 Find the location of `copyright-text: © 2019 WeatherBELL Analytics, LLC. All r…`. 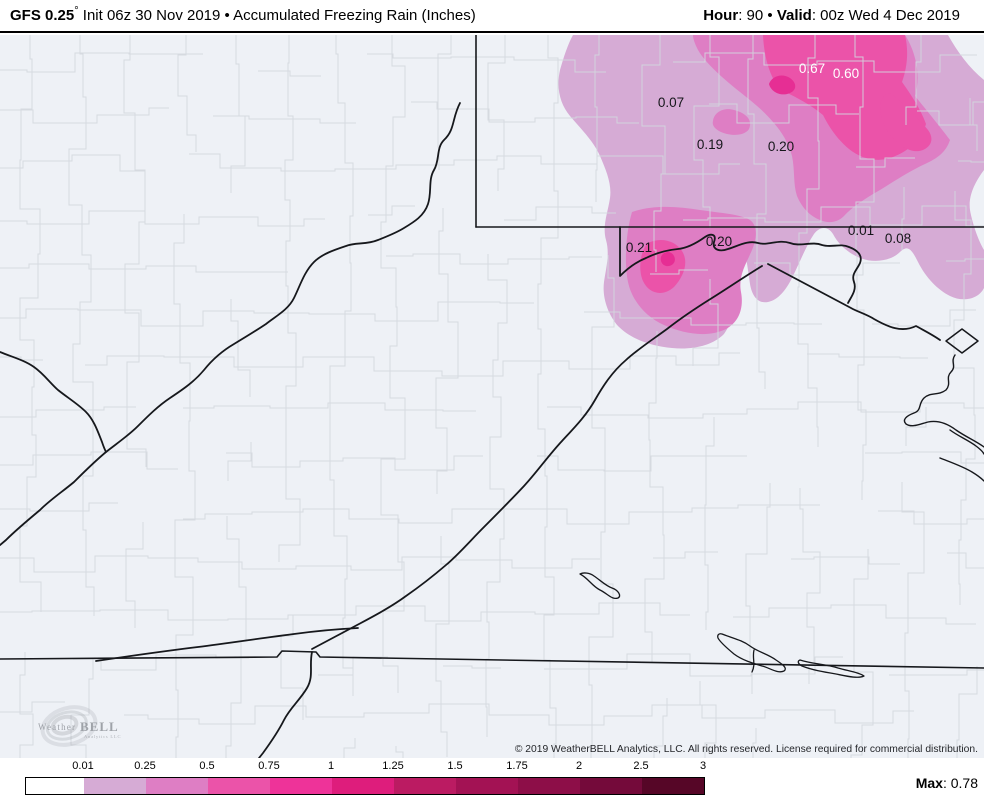

copyright-text: © 2019 WeatherBELL Analytics, LLC. All r… is located at coordinates (746, 749).